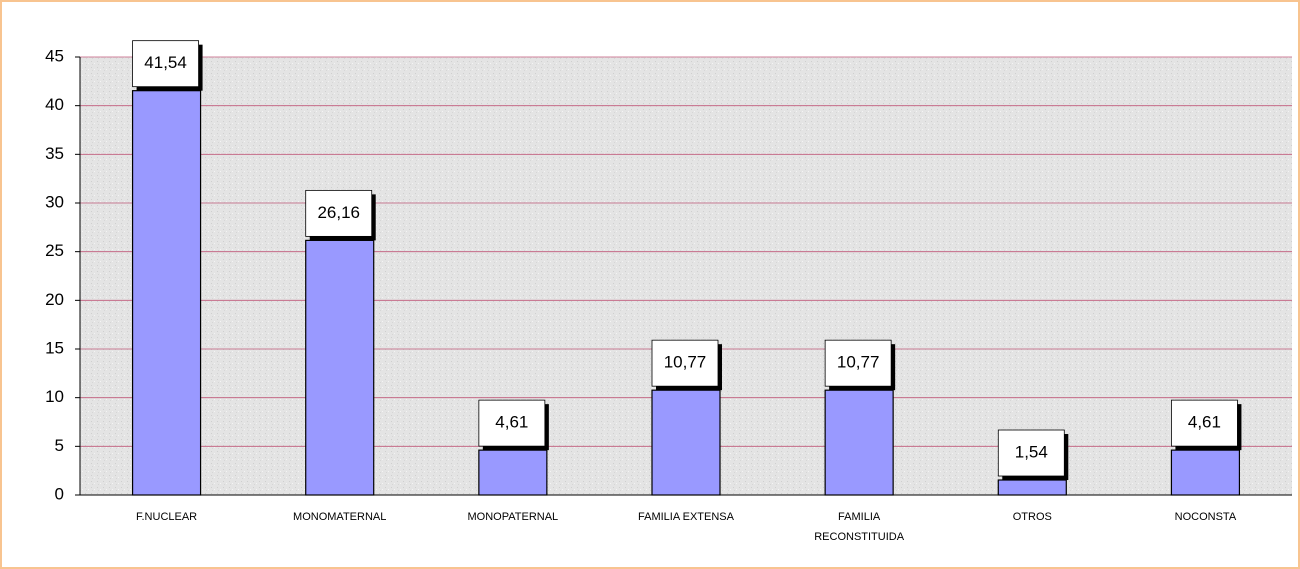 Image resolution: width=1300 pixels, height=569 pixels. Describe the element at coordinates (54, 153) in the screenshot. I see `y-tick-label: 35` at that location.